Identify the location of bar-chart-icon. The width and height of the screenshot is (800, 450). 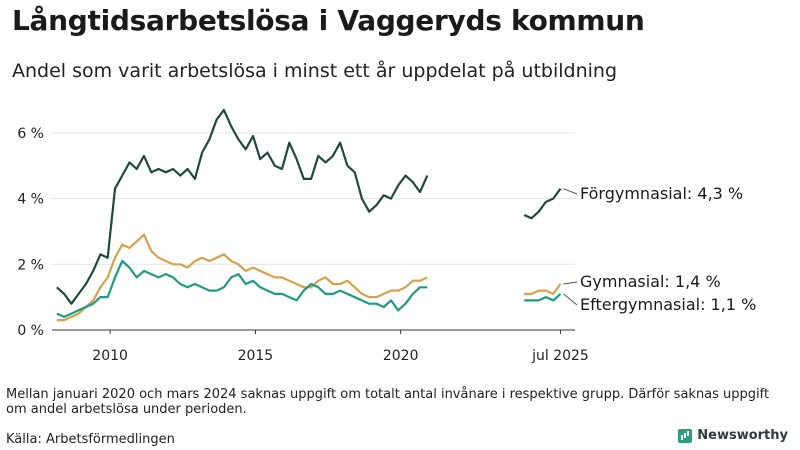
(685, 435).